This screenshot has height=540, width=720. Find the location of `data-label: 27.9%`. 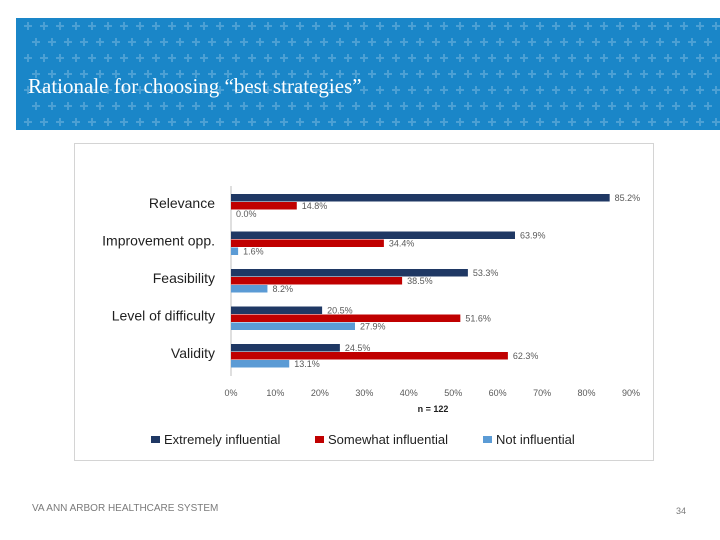

data-label: 27.9% is located at coordinates (373, 327).